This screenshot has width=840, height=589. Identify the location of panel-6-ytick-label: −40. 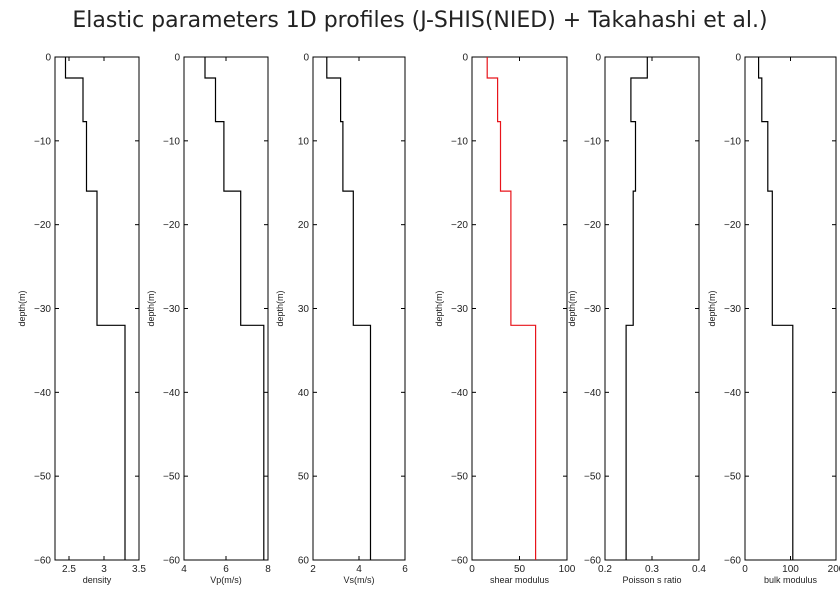
(732, 393).